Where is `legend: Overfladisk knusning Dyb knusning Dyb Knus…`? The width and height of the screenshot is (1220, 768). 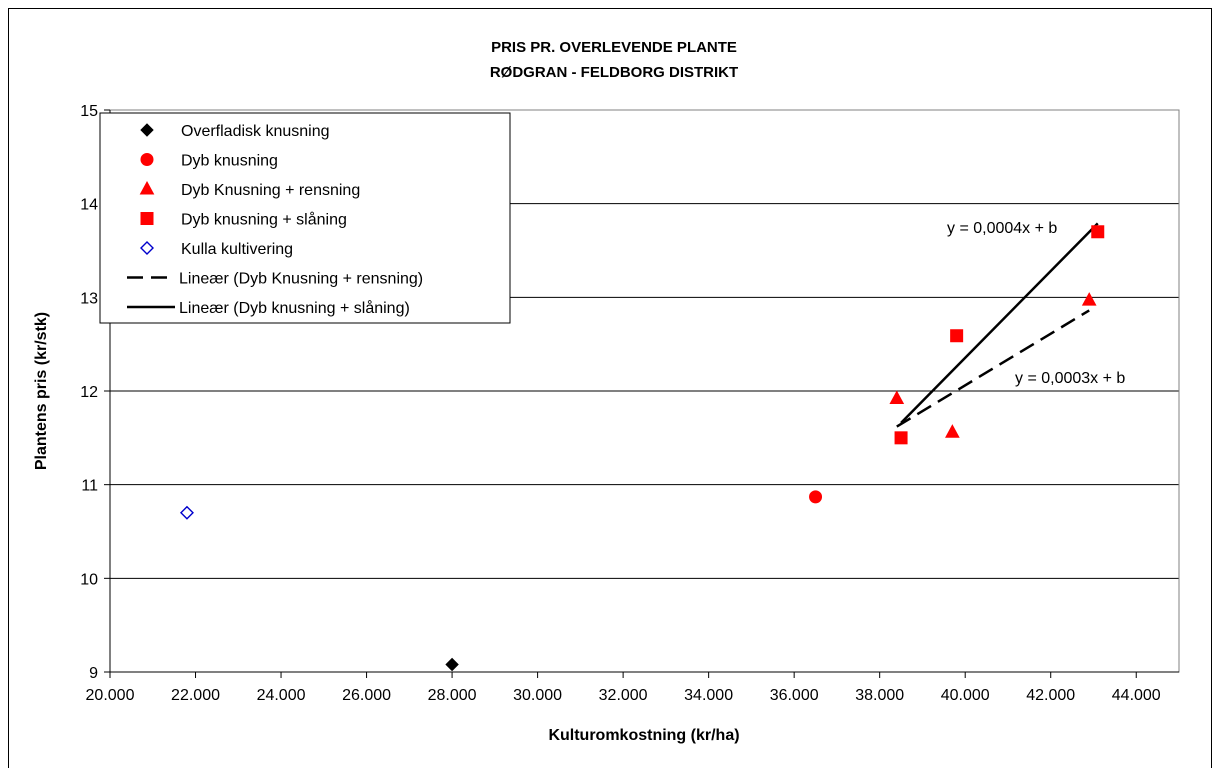 legend: Overfladisk knusning Dyb knusning Dyb Knus… is located at coordinates (305, 218).